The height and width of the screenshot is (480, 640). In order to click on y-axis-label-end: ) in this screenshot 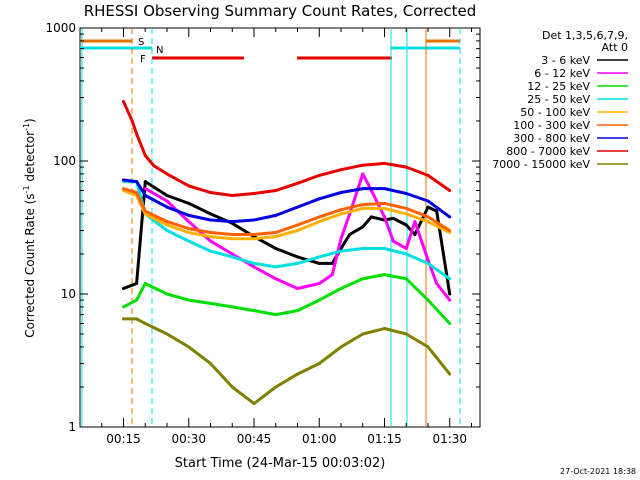, I will do `click(30, 120)`.